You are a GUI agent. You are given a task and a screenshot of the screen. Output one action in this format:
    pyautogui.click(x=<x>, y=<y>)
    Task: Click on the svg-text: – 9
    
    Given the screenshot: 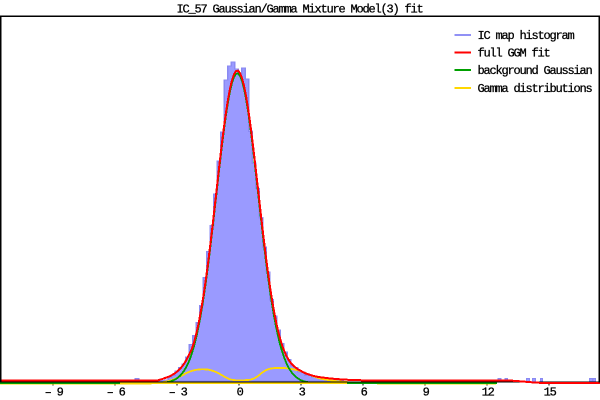 What is the action you would take?
    pyautogui.click(x=54, y=393)
    